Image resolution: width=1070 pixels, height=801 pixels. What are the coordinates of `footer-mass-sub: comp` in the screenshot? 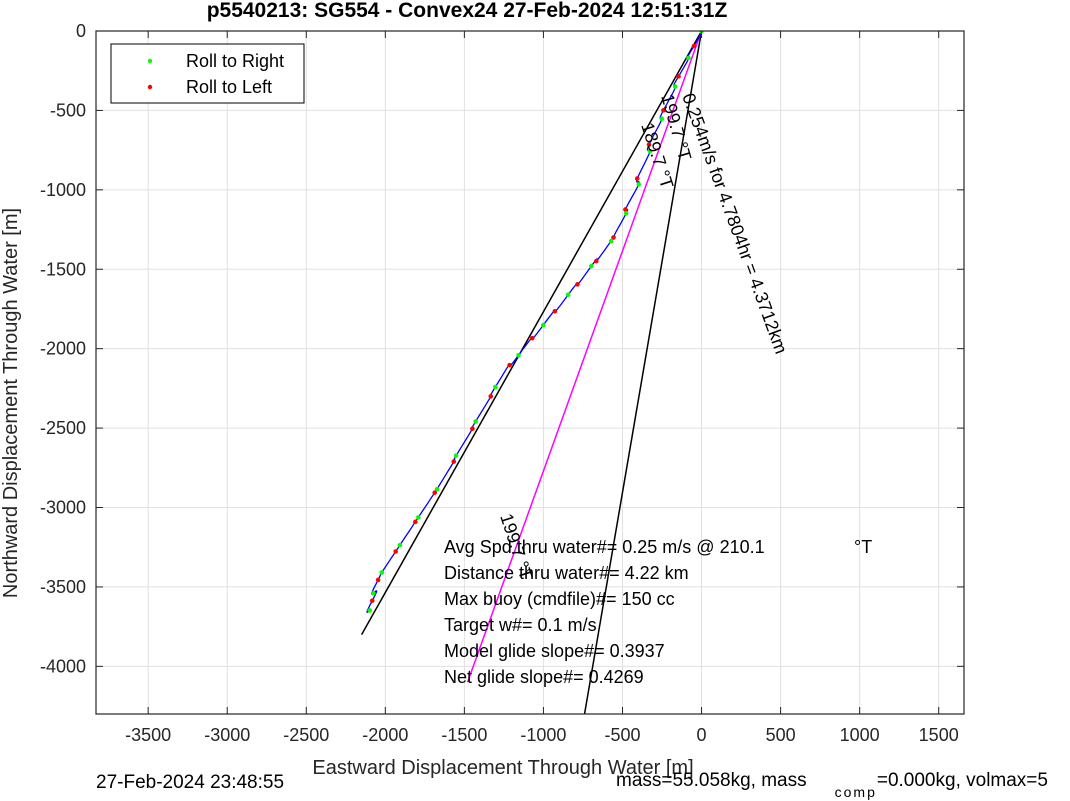 It's located at (855, 792).